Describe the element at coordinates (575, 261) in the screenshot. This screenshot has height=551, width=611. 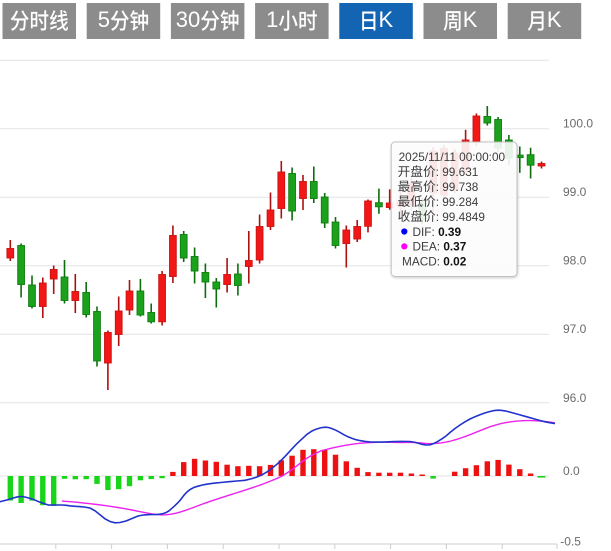
I see `svg-text: 98.0` at that location.